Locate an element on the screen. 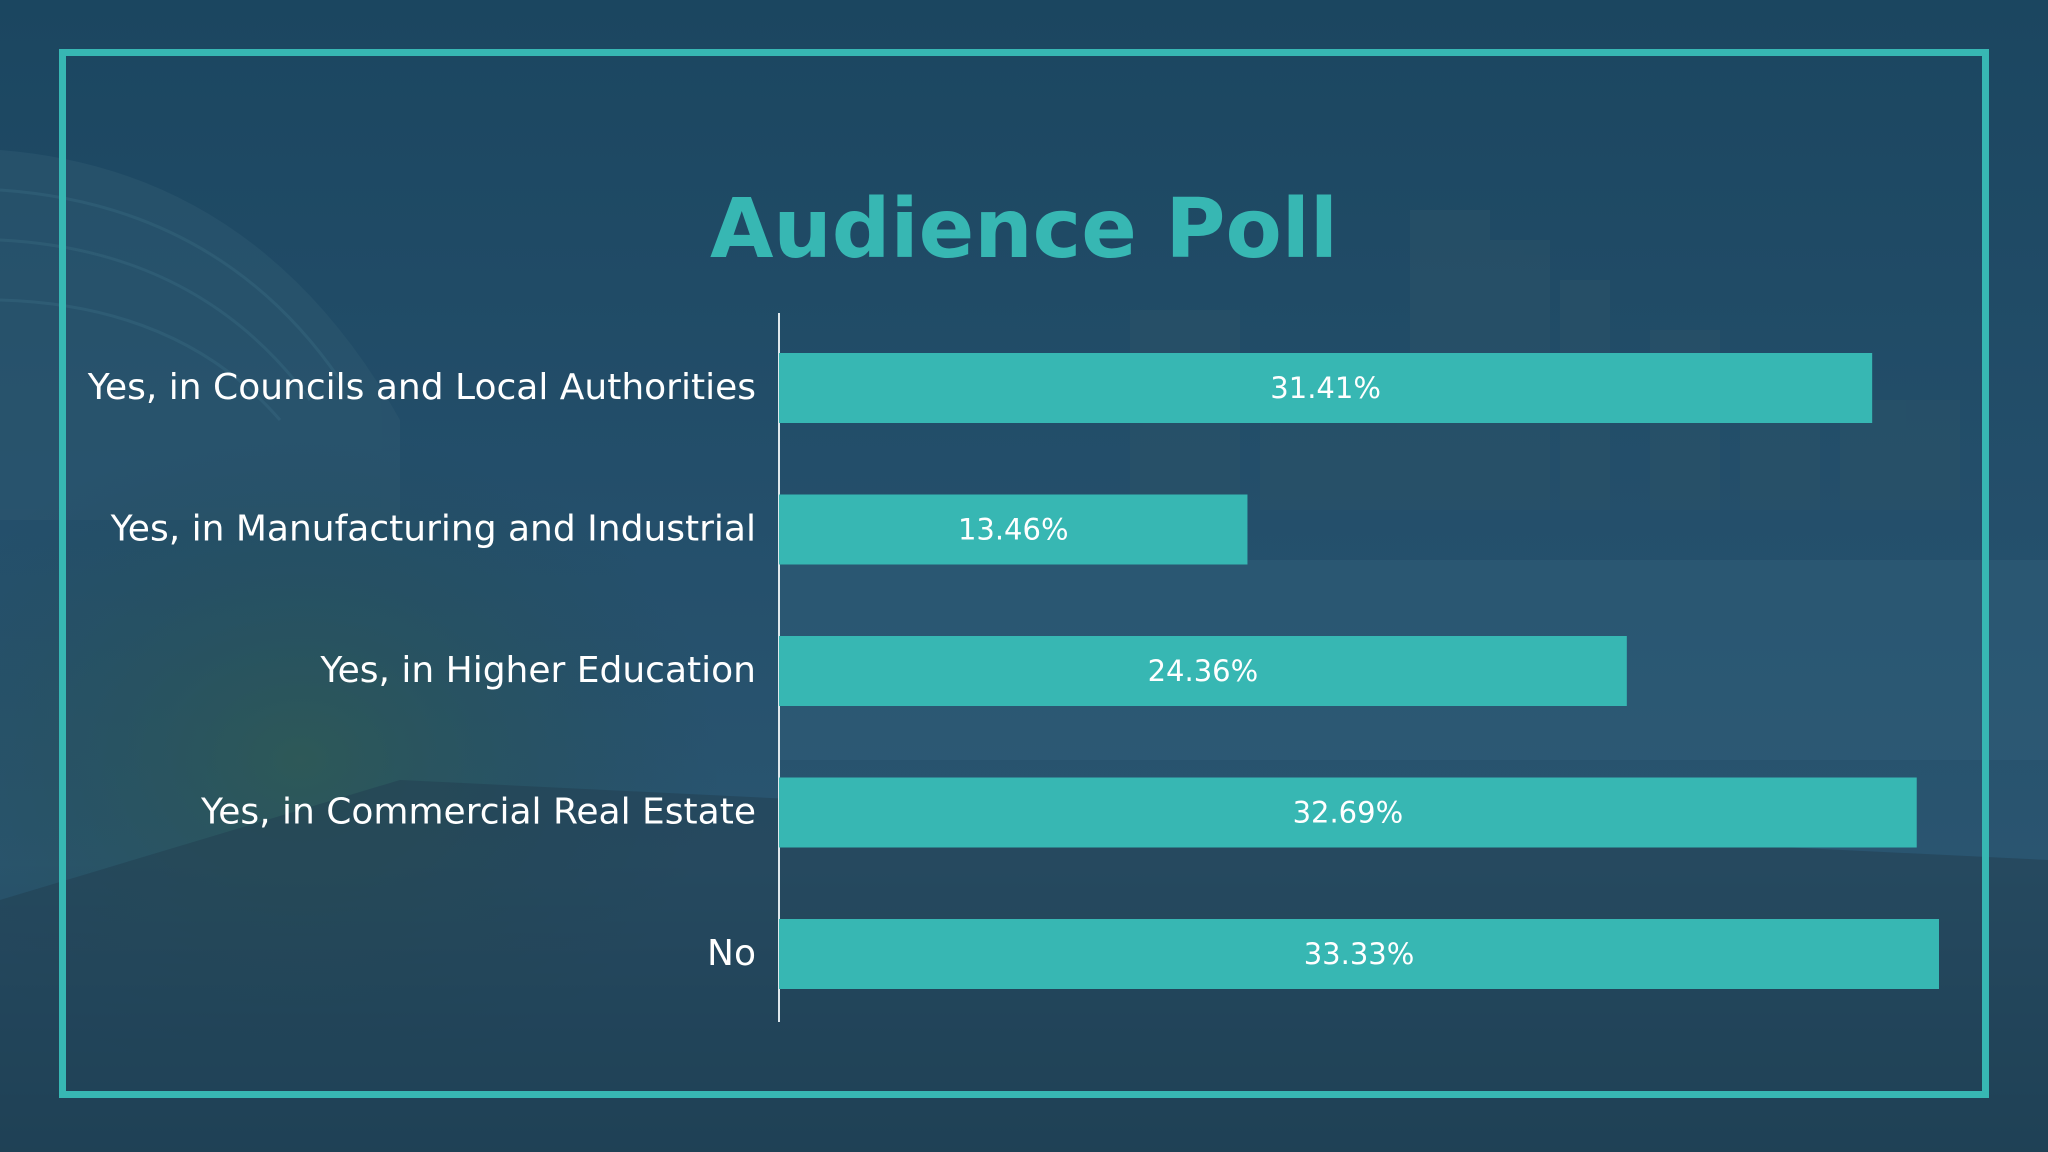 The width and height of the screenshot is (2048, 1152). bar-value-label: 24.36% is located at coordinates (1203, 671).